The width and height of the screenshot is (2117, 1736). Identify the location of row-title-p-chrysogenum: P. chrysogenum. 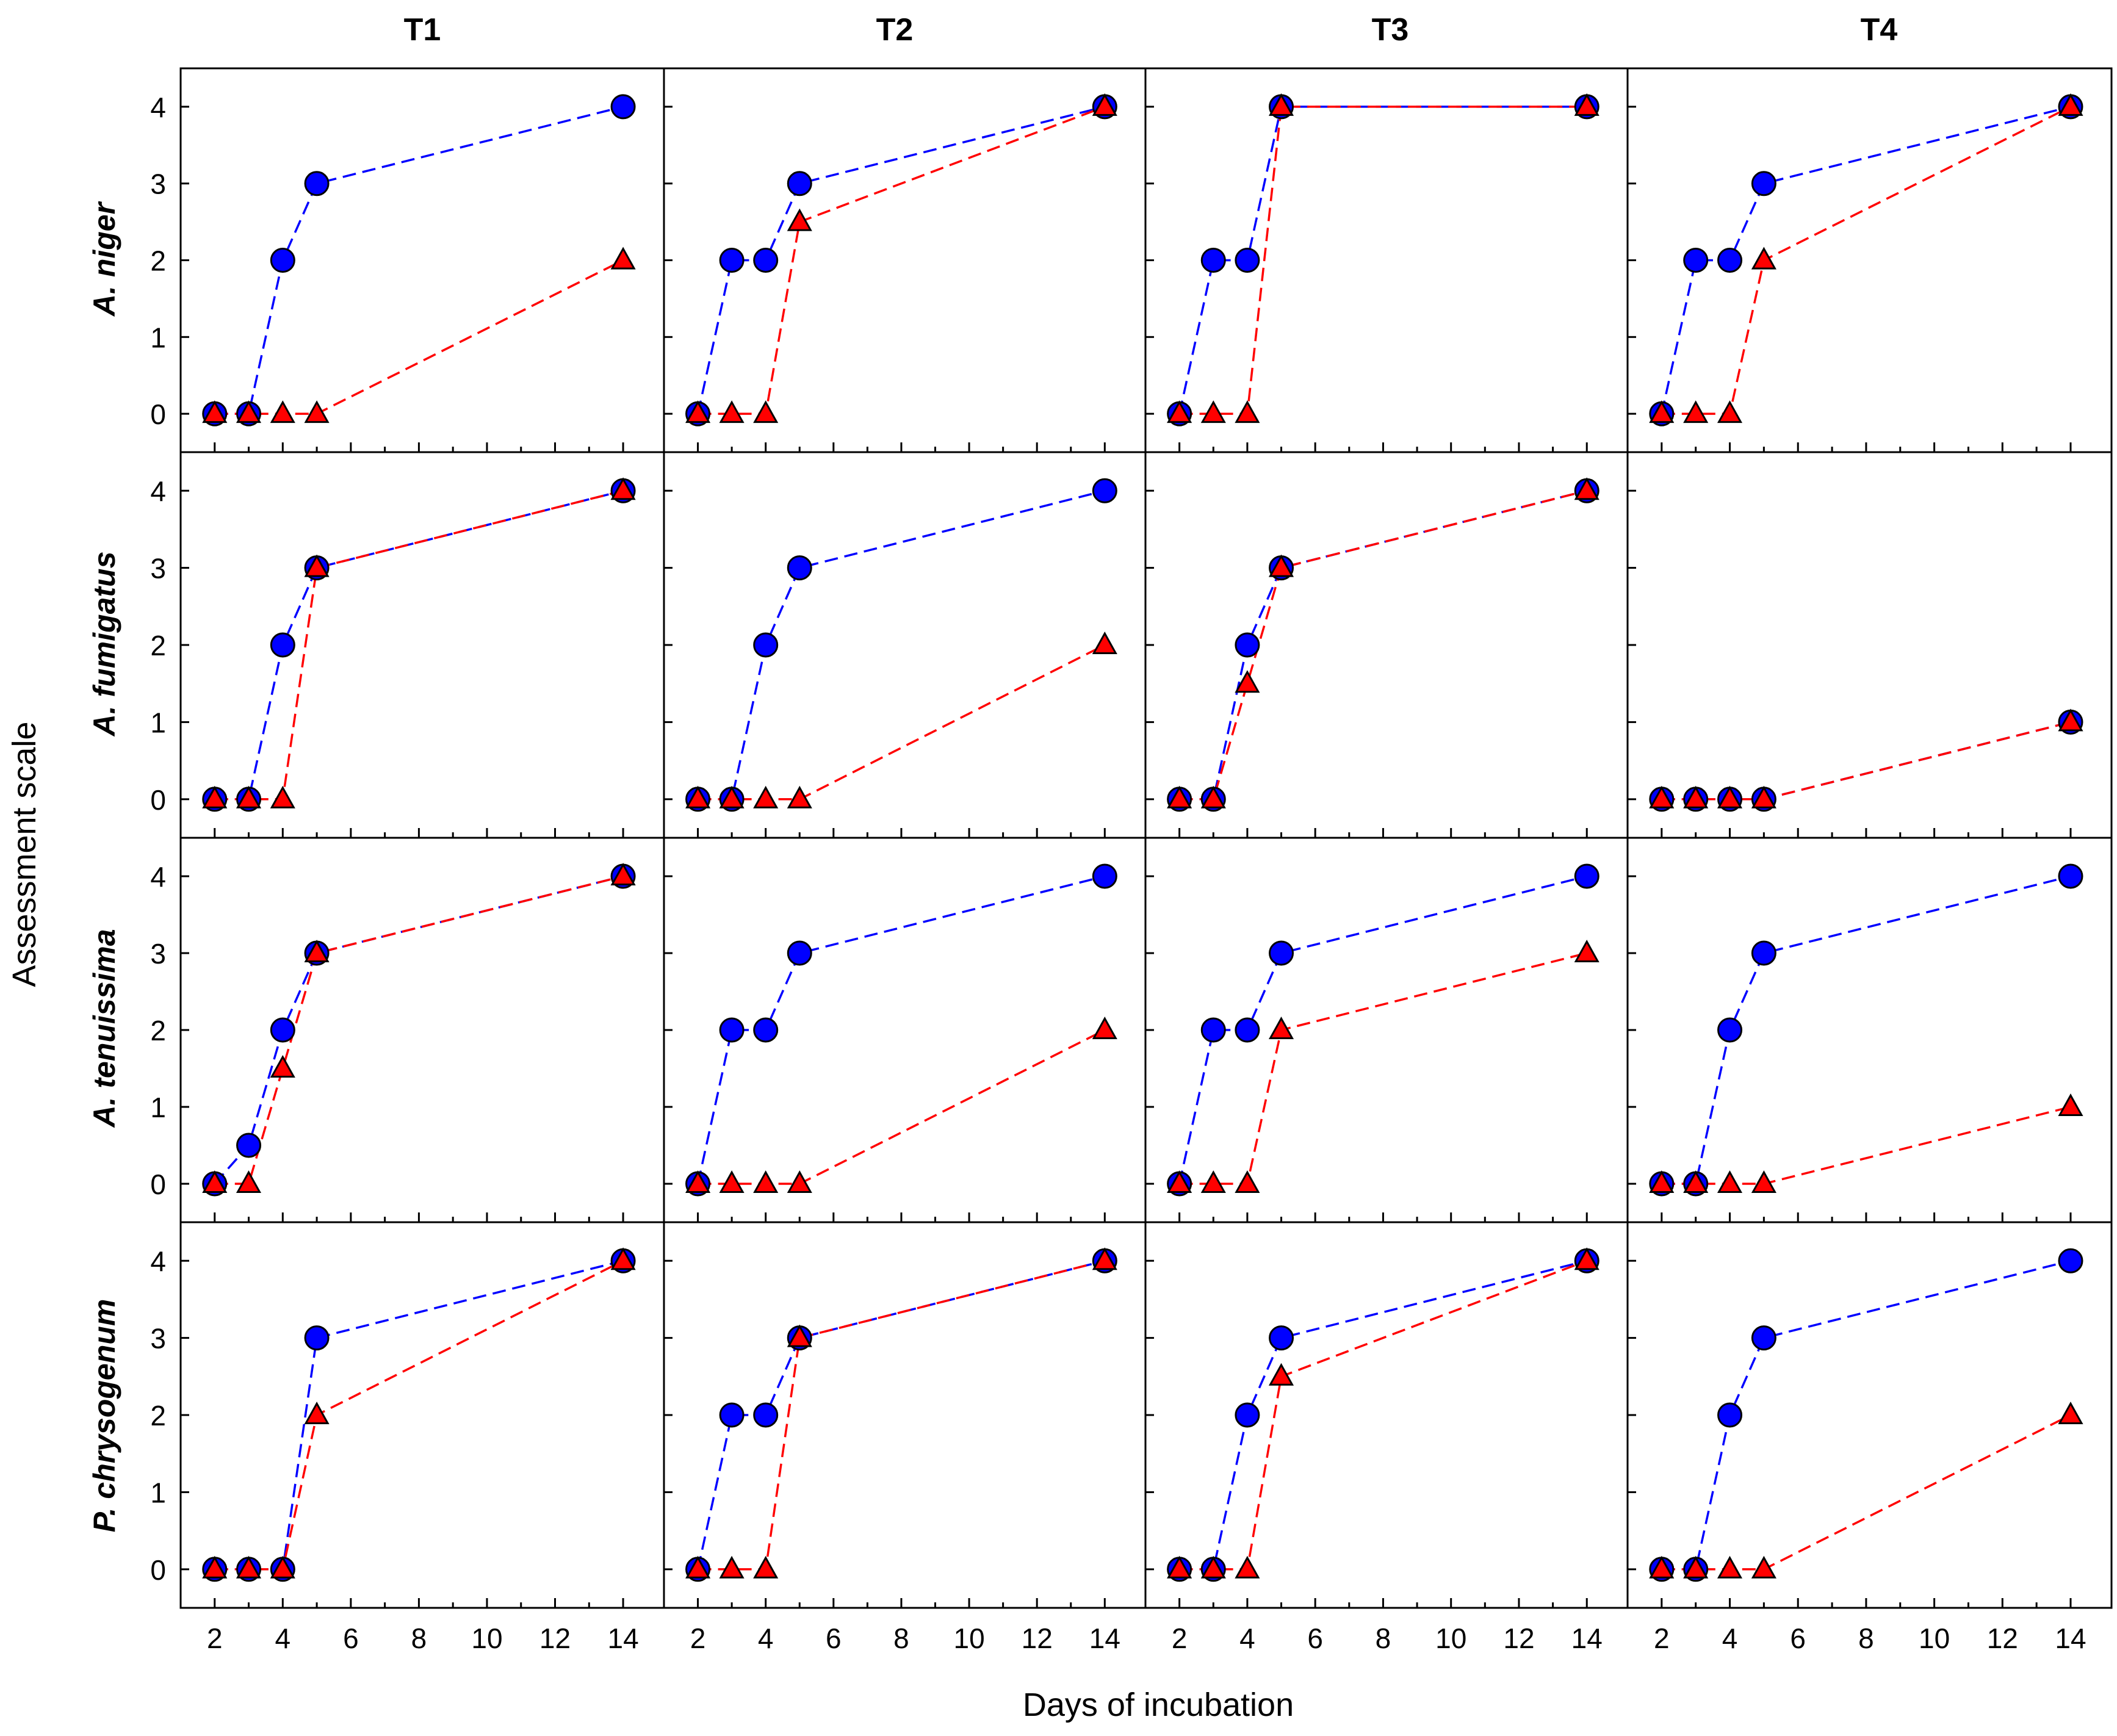
(104, 1416).